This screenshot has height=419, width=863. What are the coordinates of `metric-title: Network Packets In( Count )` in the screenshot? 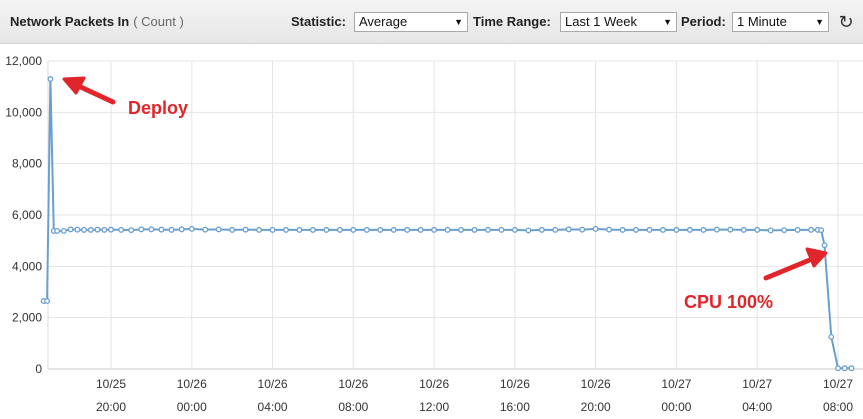 It's located at (97, 21).